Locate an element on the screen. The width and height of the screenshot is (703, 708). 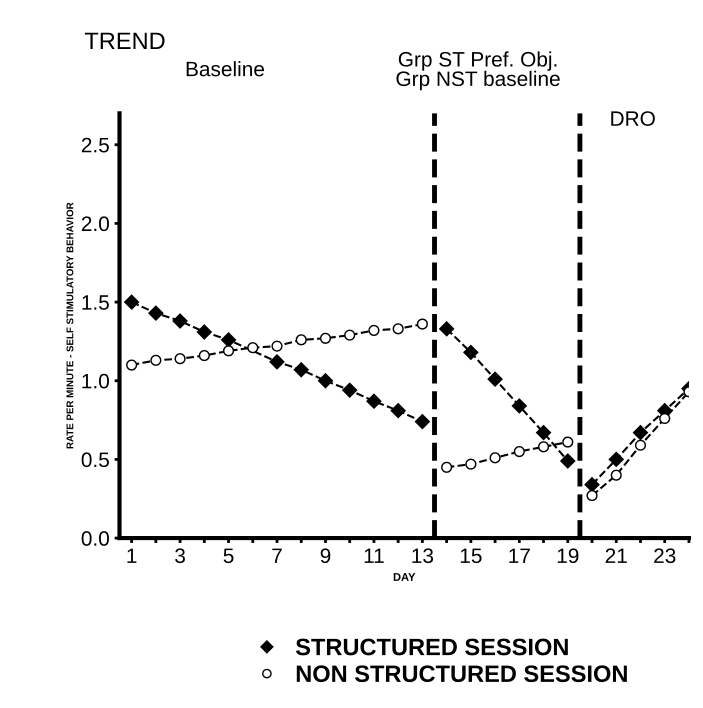
y-tick-label: 1.5 is located at coordinates (95, 302).